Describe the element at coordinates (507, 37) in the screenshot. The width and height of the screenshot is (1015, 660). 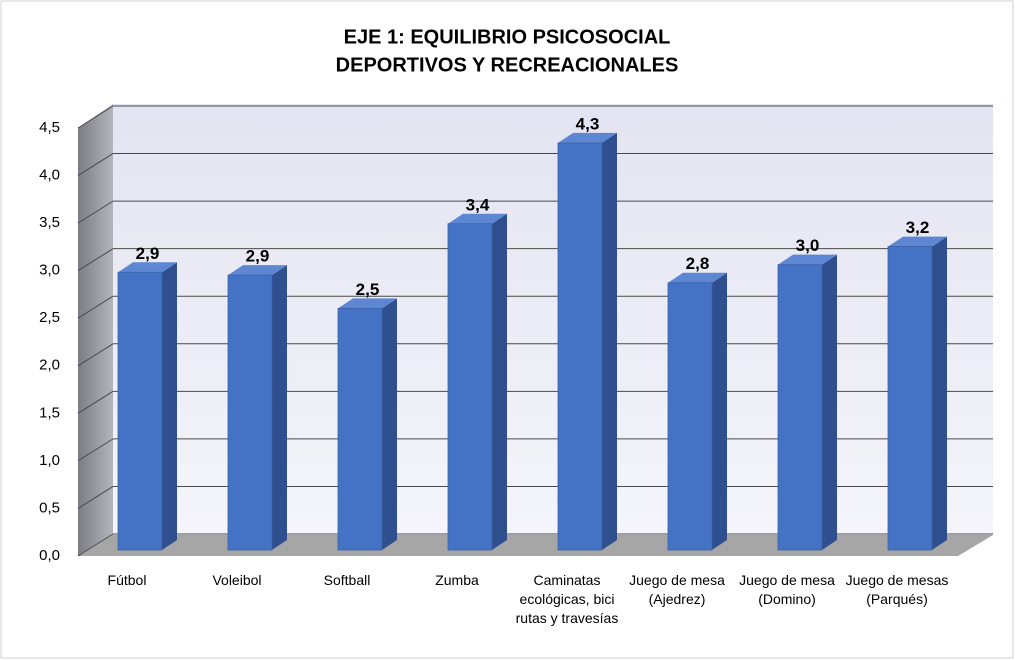
I see `chart-title: EJE 1: EQUILIBRIO PSICOSOCIAL` at that location.